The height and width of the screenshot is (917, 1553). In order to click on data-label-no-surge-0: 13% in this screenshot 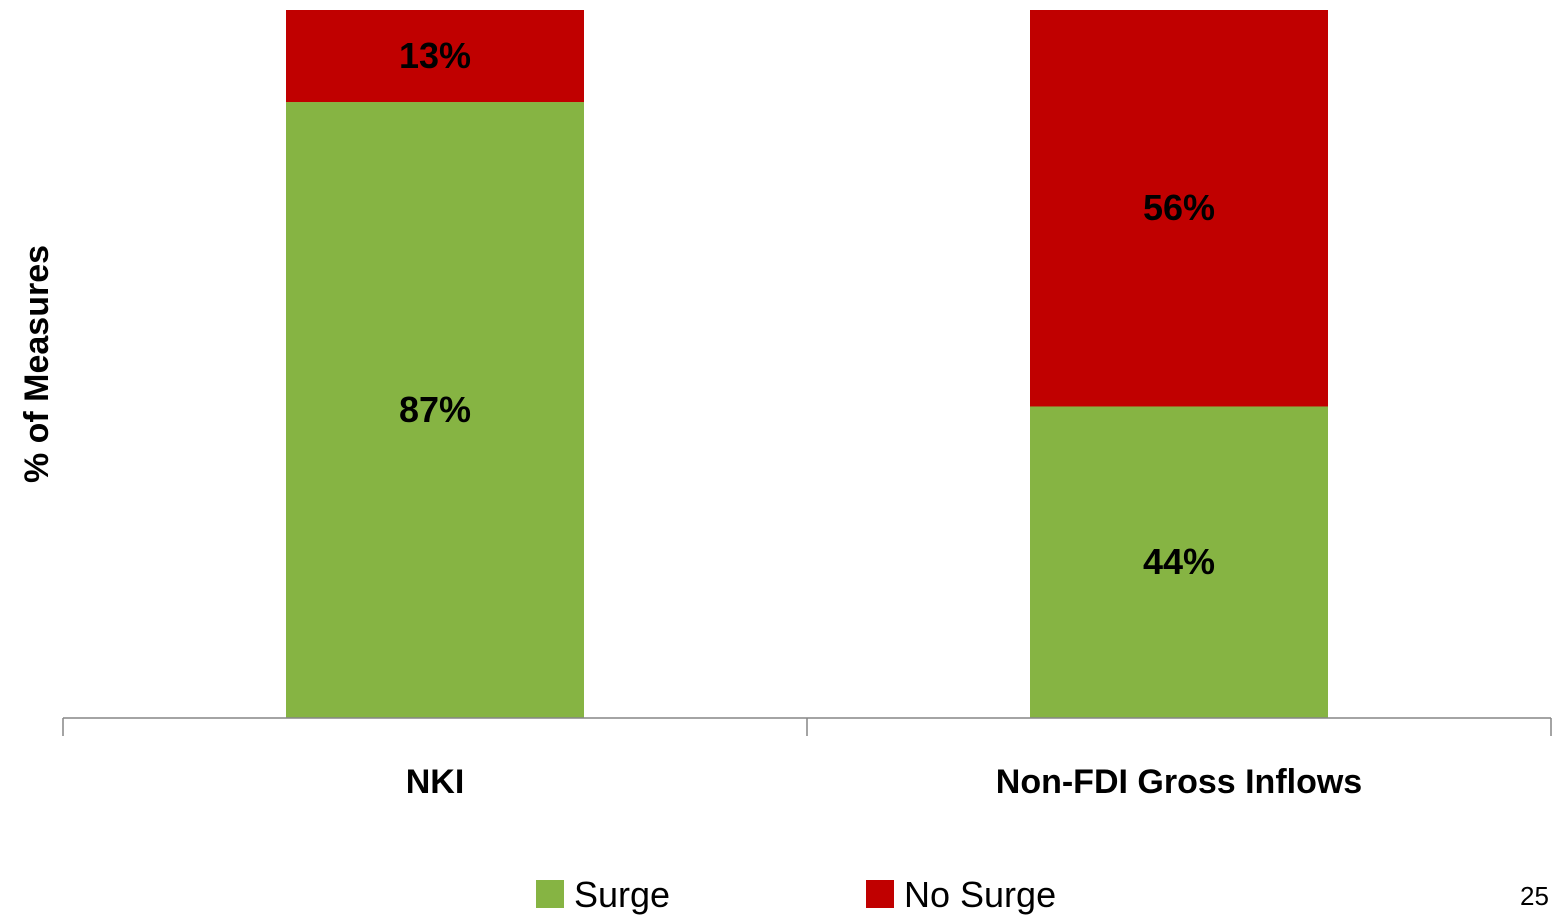, I will do `click(435, 55)`.